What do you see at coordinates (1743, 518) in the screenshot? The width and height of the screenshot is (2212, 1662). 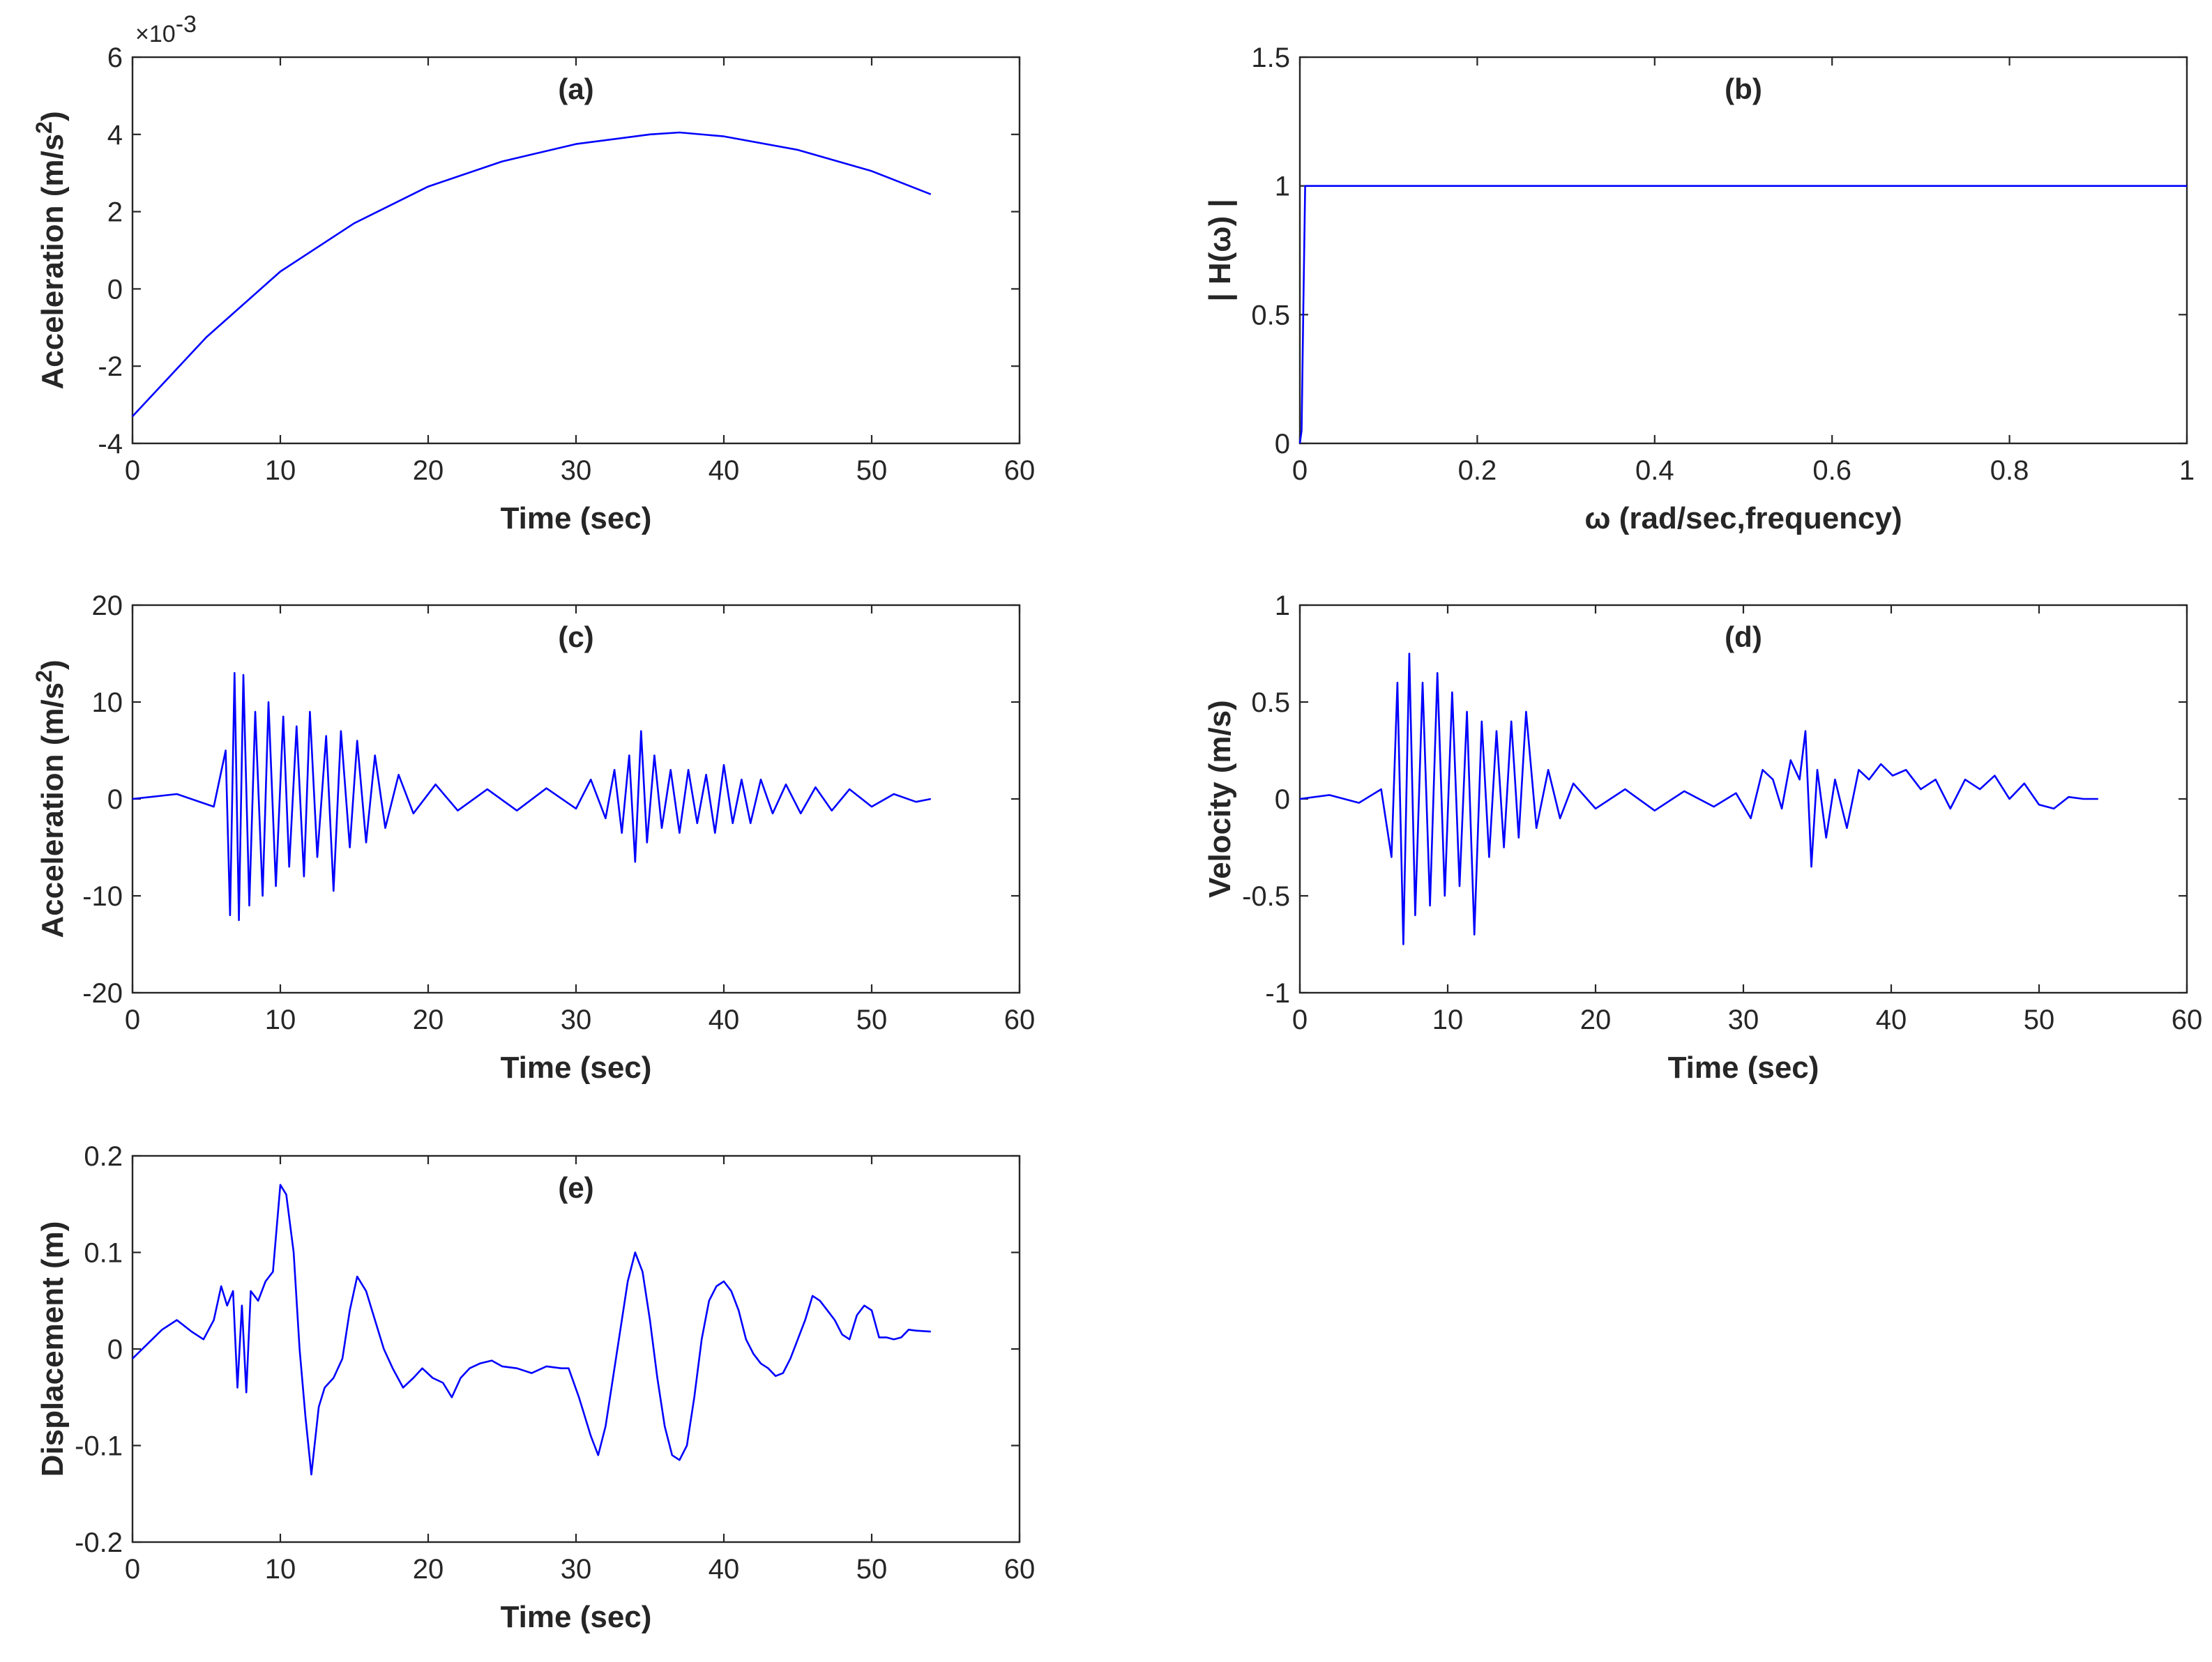 I see `x-axis-label: ω (rad/sec,frequency)` at bounding box center [1743, 518].